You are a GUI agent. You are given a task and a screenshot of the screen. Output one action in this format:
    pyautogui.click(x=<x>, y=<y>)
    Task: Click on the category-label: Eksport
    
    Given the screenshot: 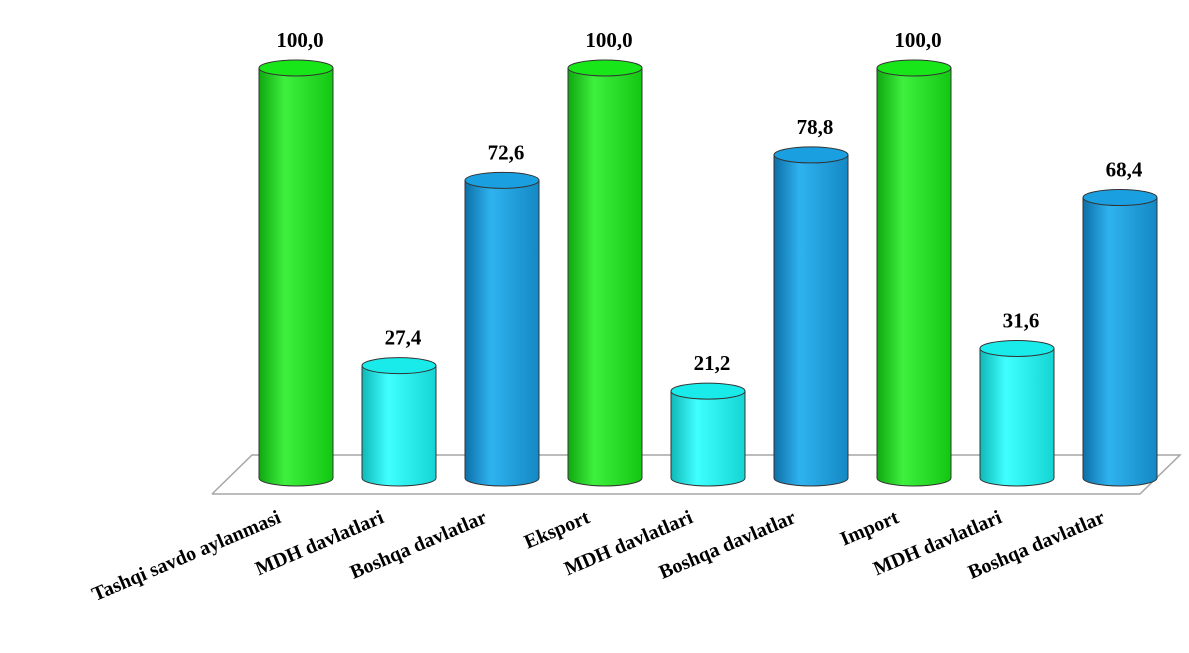 What is the action you would take?
    pyautogui.click(x=557, y=529)
    